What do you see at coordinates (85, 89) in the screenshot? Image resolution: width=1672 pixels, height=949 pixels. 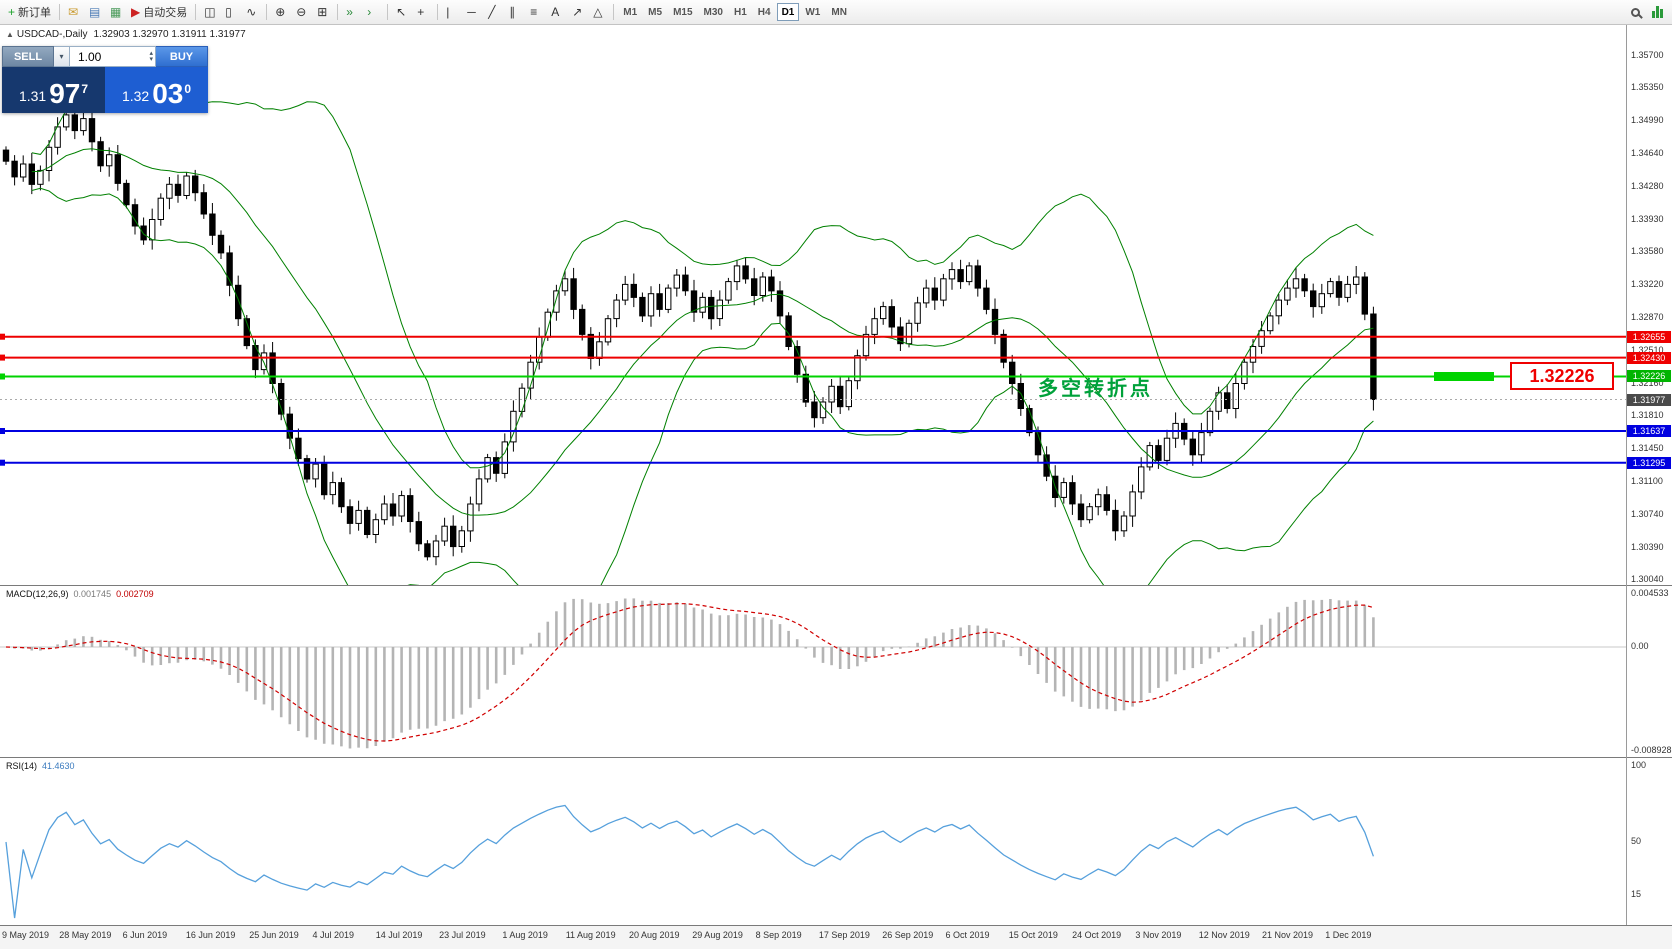 I see `sell-price-point: 7` at bounding box center [85, 89].